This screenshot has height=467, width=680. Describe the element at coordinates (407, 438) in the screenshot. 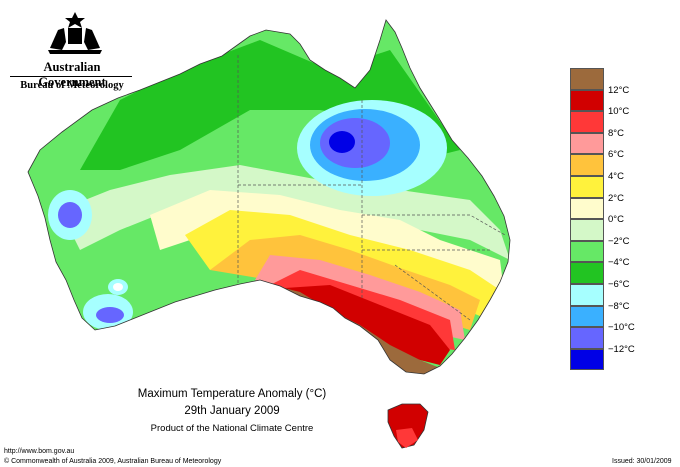

I see `tasmania-south` at that location.